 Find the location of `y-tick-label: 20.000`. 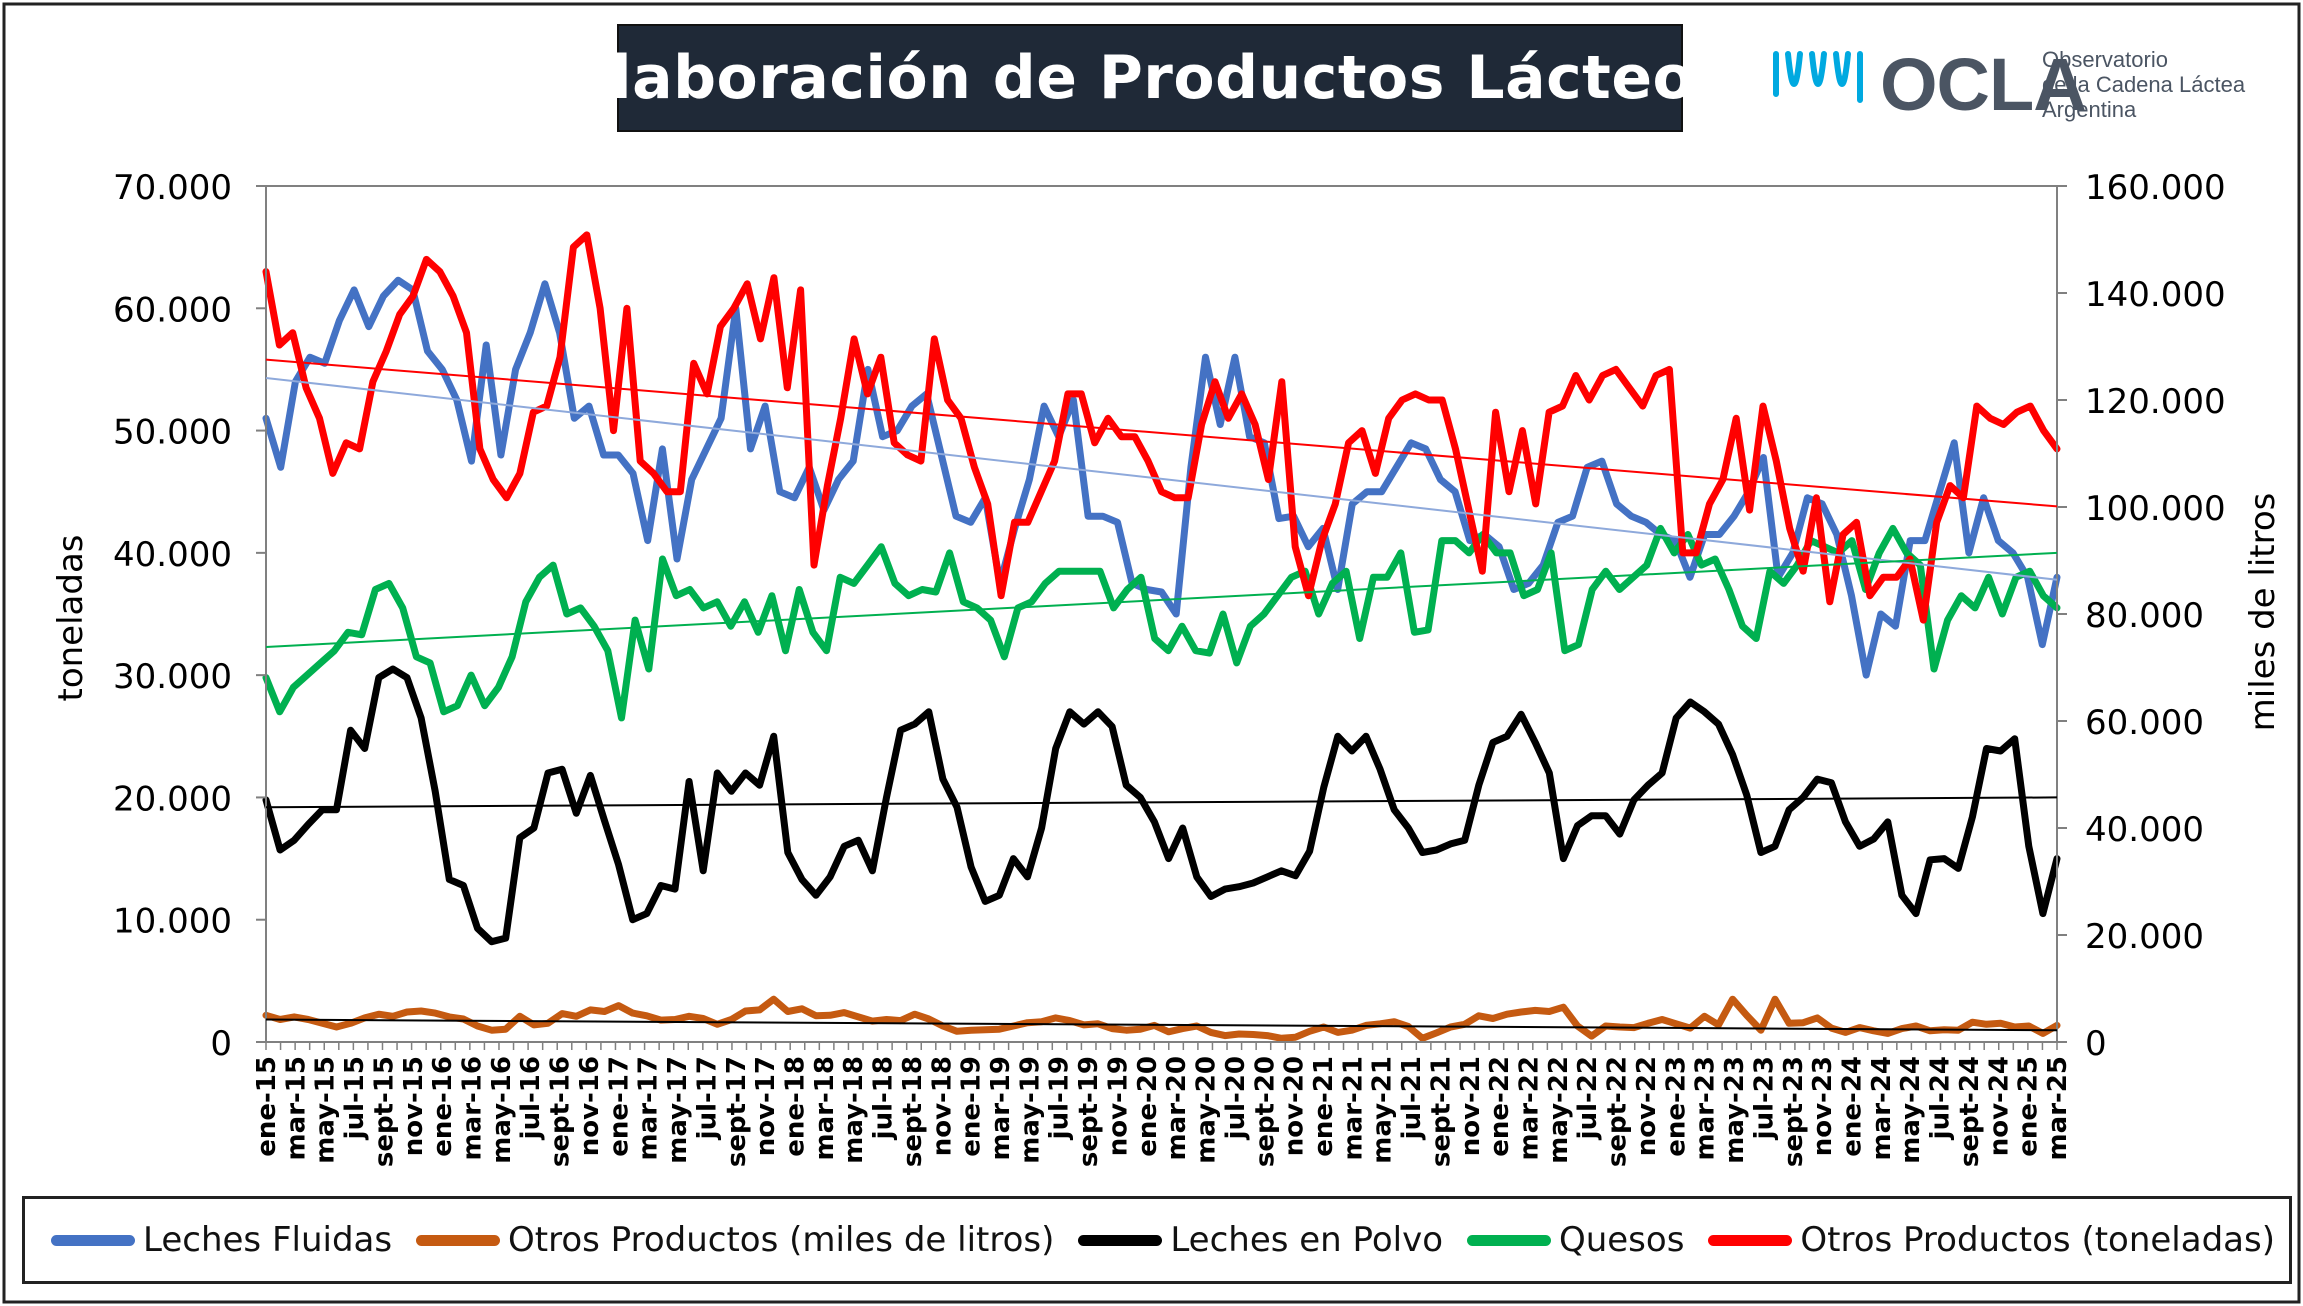

y-tick-label: 20.000 is located at coordinates (172, 799).